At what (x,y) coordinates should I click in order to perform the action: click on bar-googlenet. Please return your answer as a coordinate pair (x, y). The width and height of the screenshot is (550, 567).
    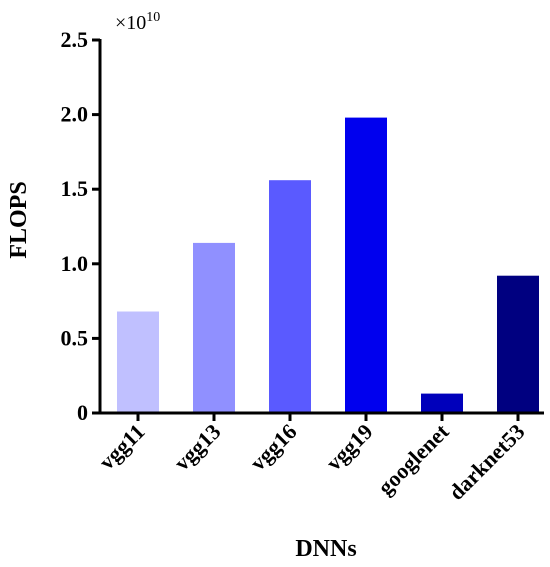
    Looking at the image, I should click on (442, 403).